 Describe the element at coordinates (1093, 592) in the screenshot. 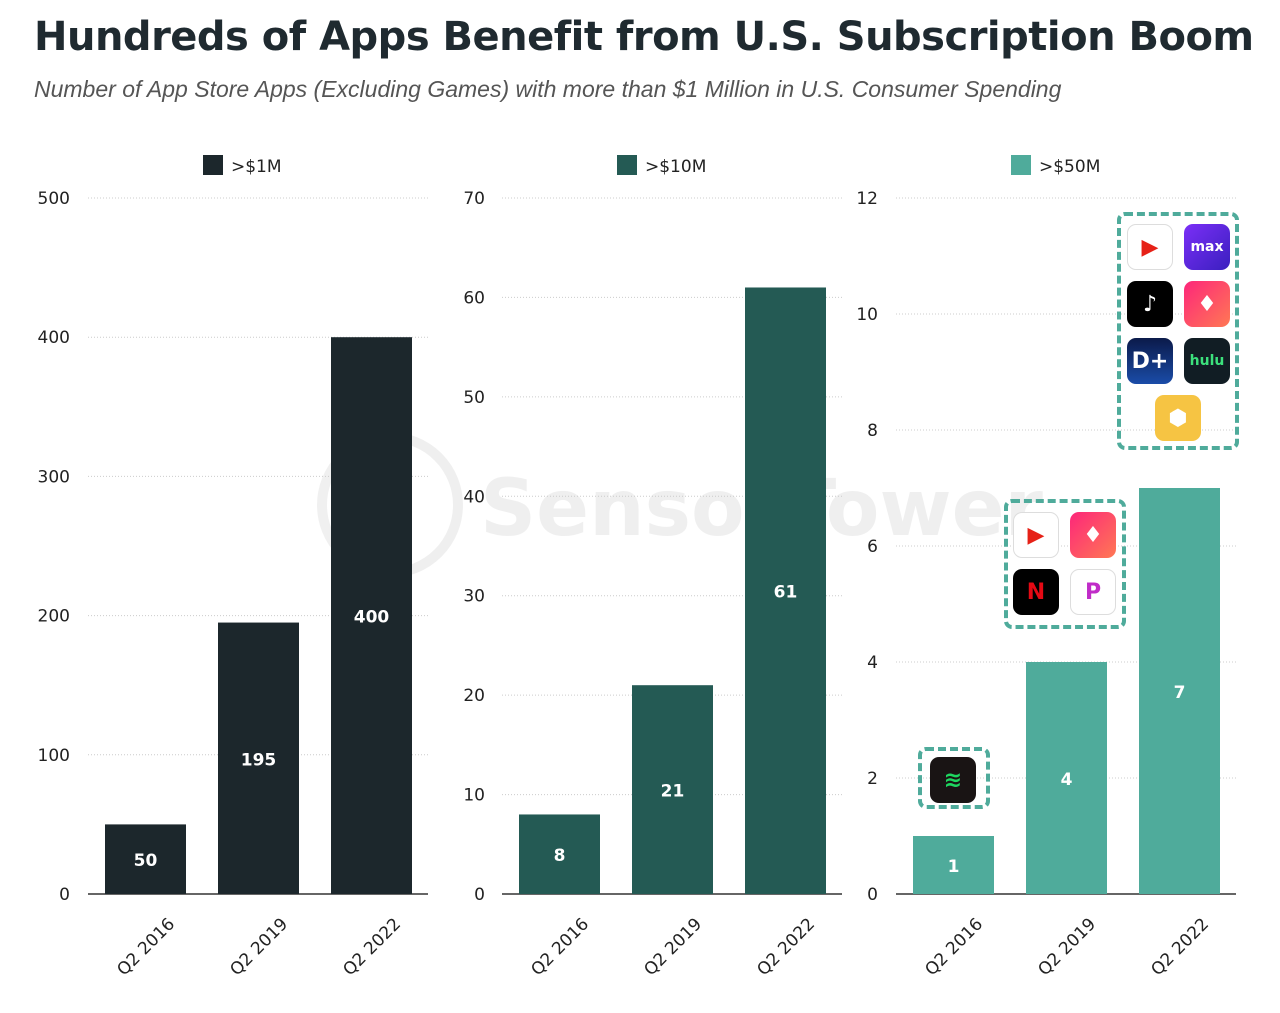

I see `pandora-icon: P` at that location.